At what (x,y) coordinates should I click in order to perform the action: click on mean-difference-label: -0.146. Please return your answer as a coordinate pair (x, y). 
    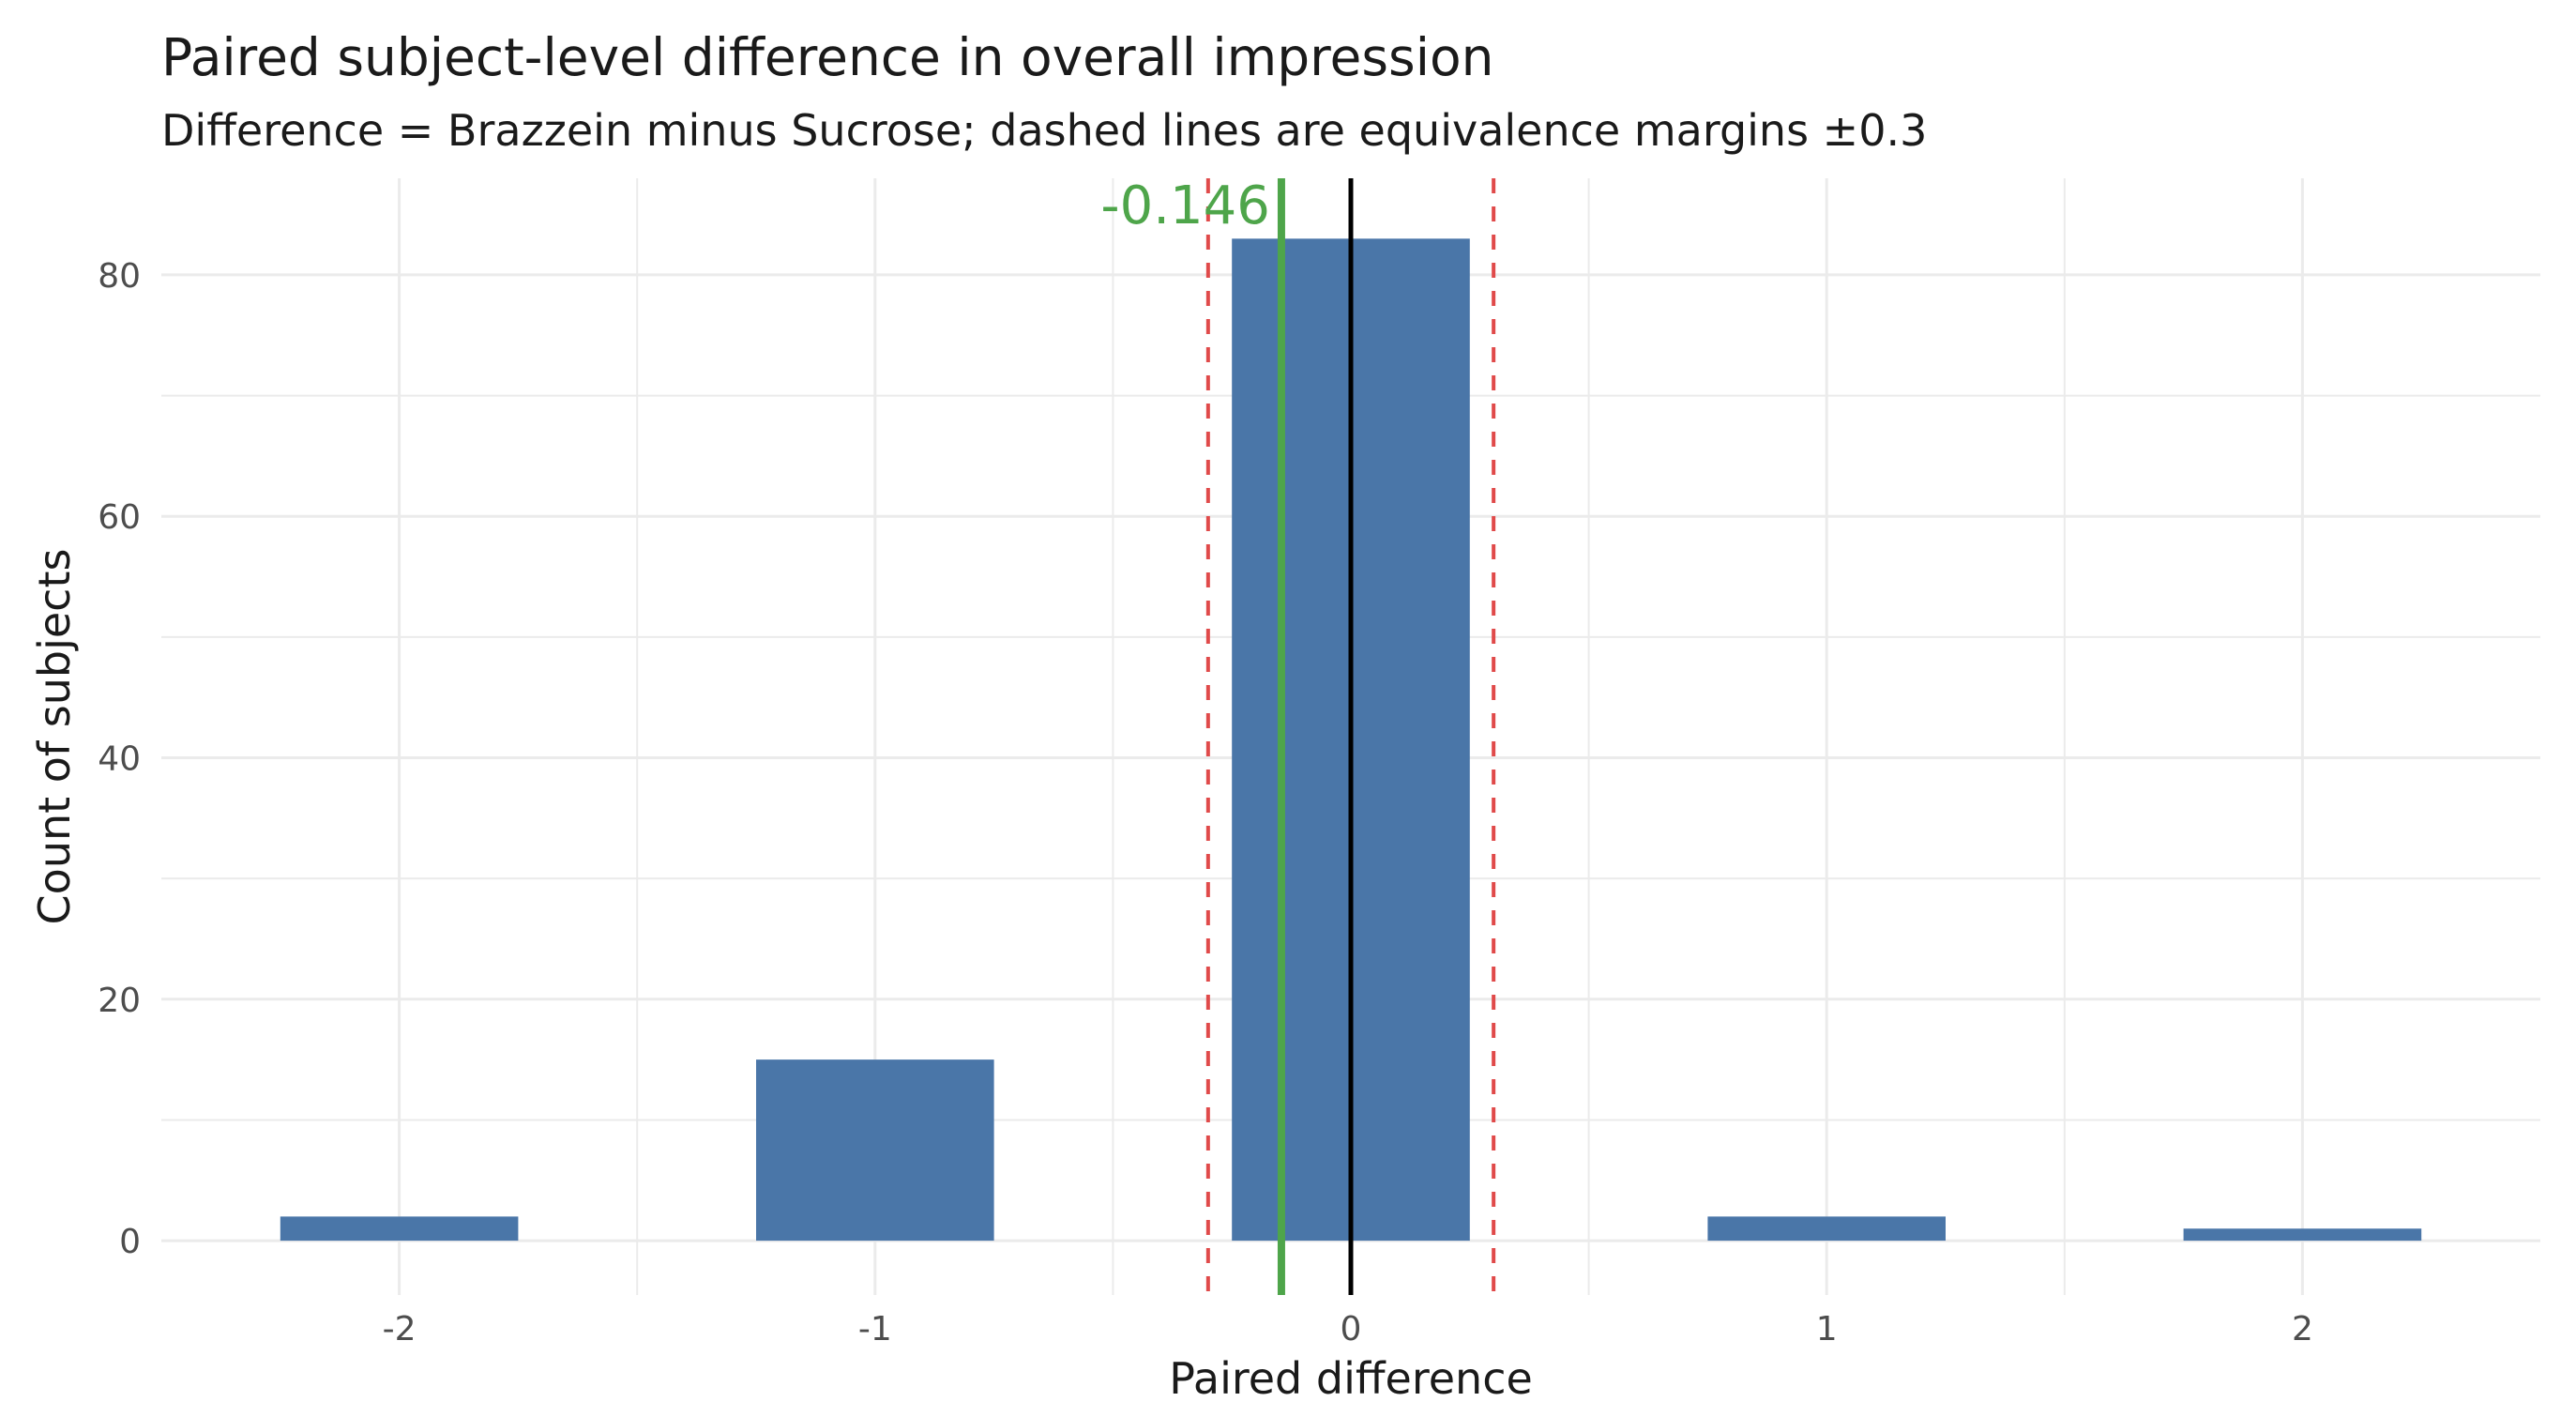
    Looking at the image, I should click on (1185, 205).